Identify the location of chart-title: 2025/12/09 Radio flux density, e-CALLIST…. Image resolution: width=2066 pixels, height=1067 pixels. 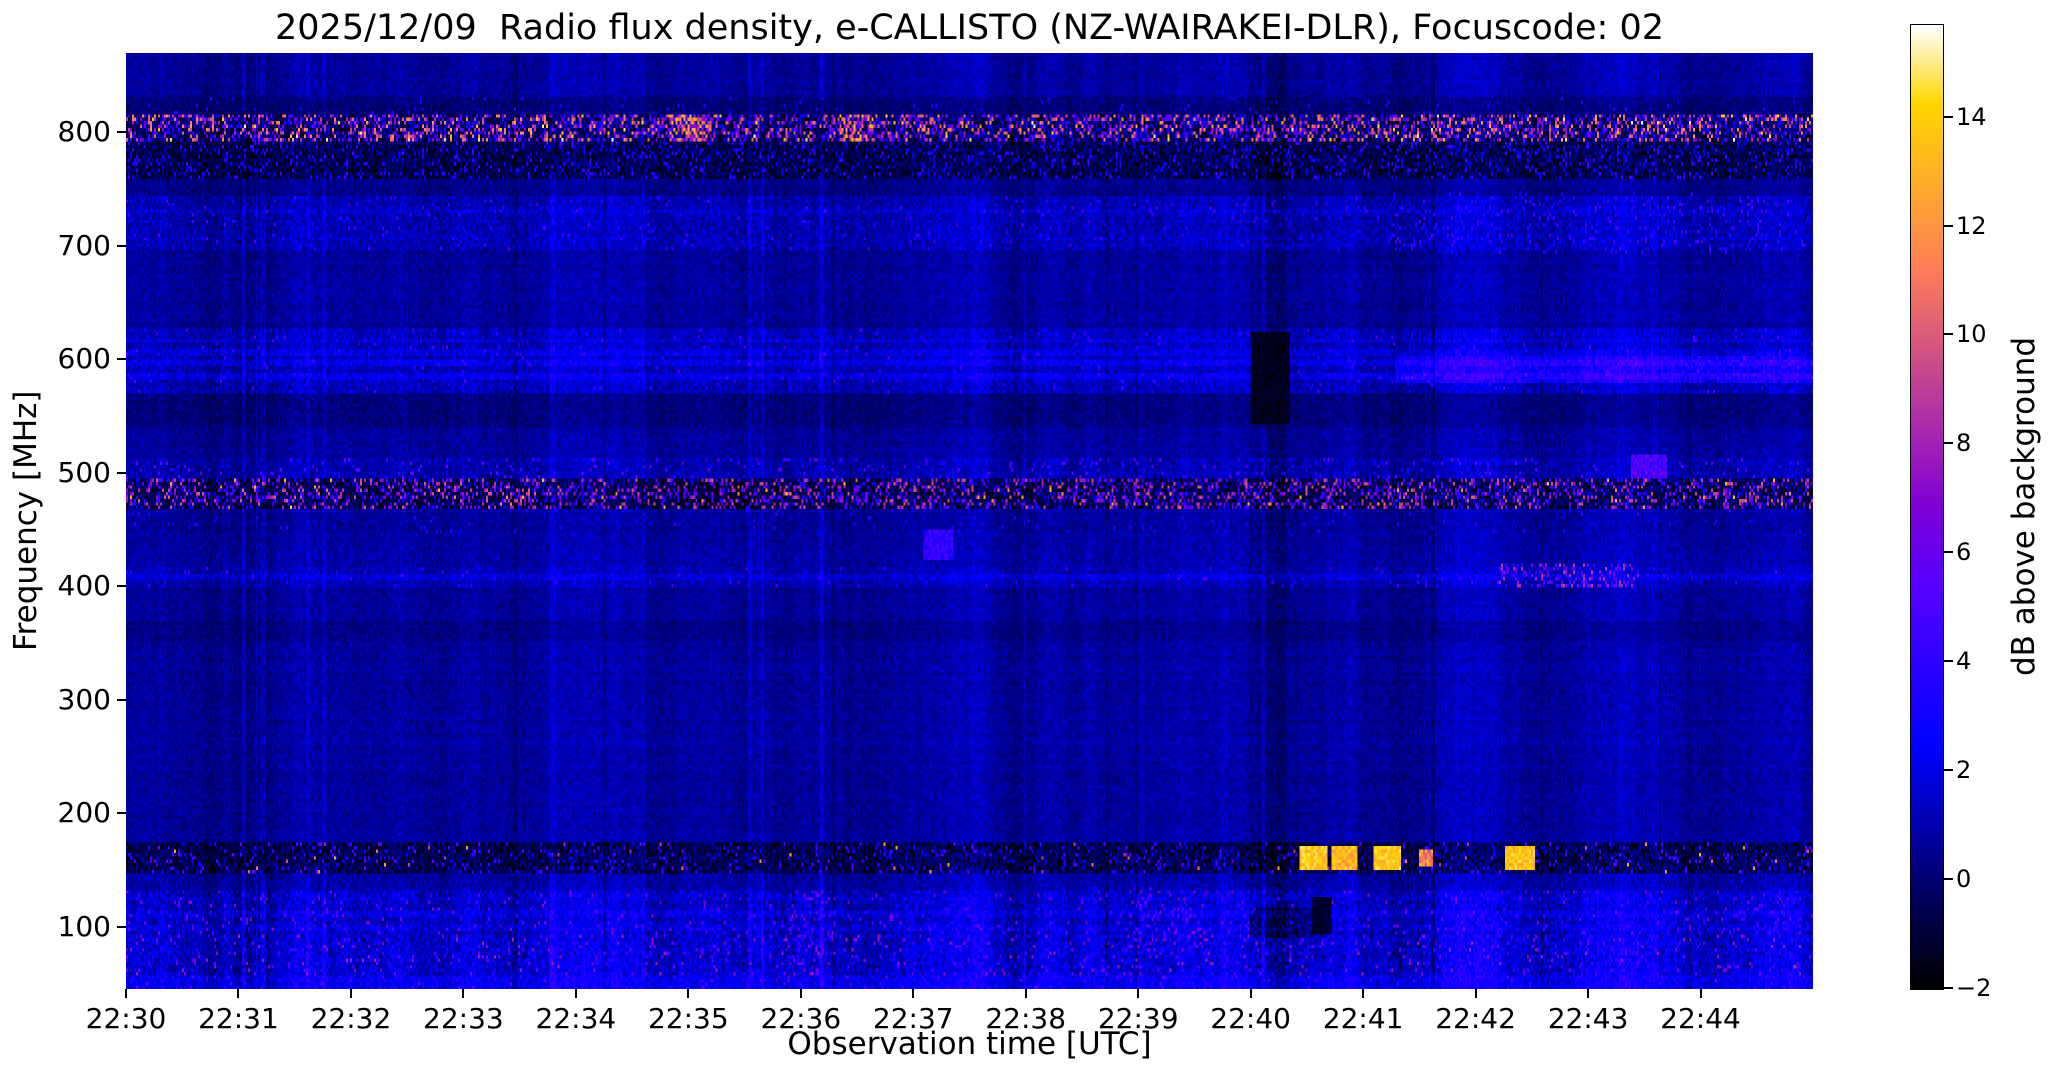
(969, 28).